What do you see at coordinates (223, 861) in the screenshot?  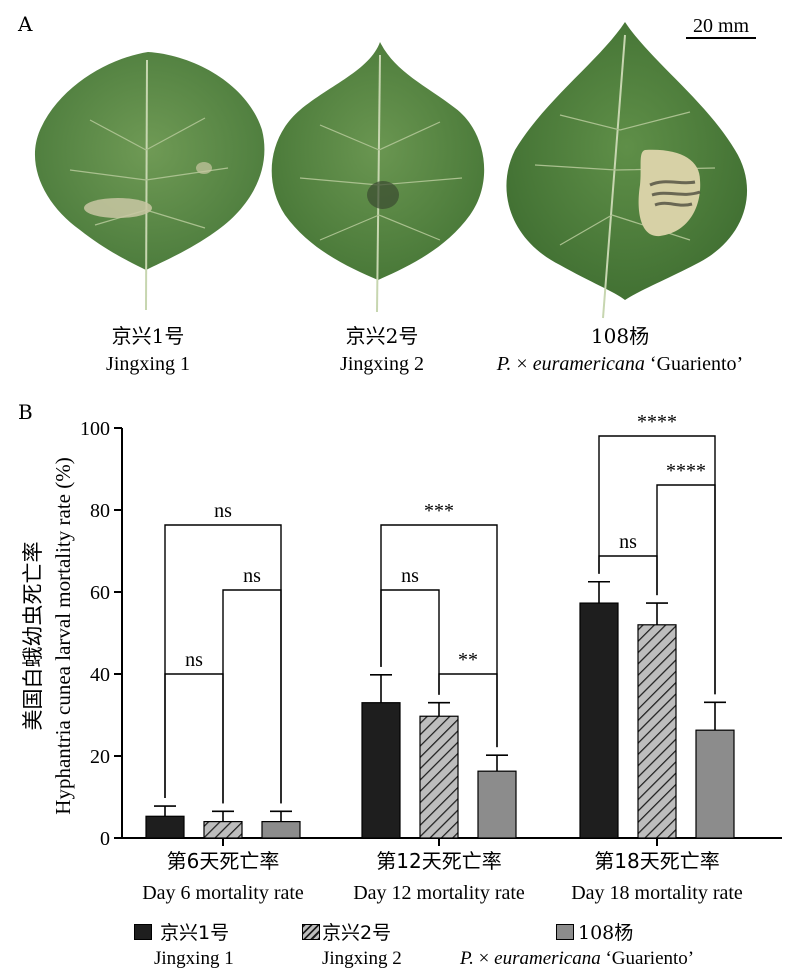 I see `x-tick-label-zh: 第6天死亡率` at bounding box center [223, 861].